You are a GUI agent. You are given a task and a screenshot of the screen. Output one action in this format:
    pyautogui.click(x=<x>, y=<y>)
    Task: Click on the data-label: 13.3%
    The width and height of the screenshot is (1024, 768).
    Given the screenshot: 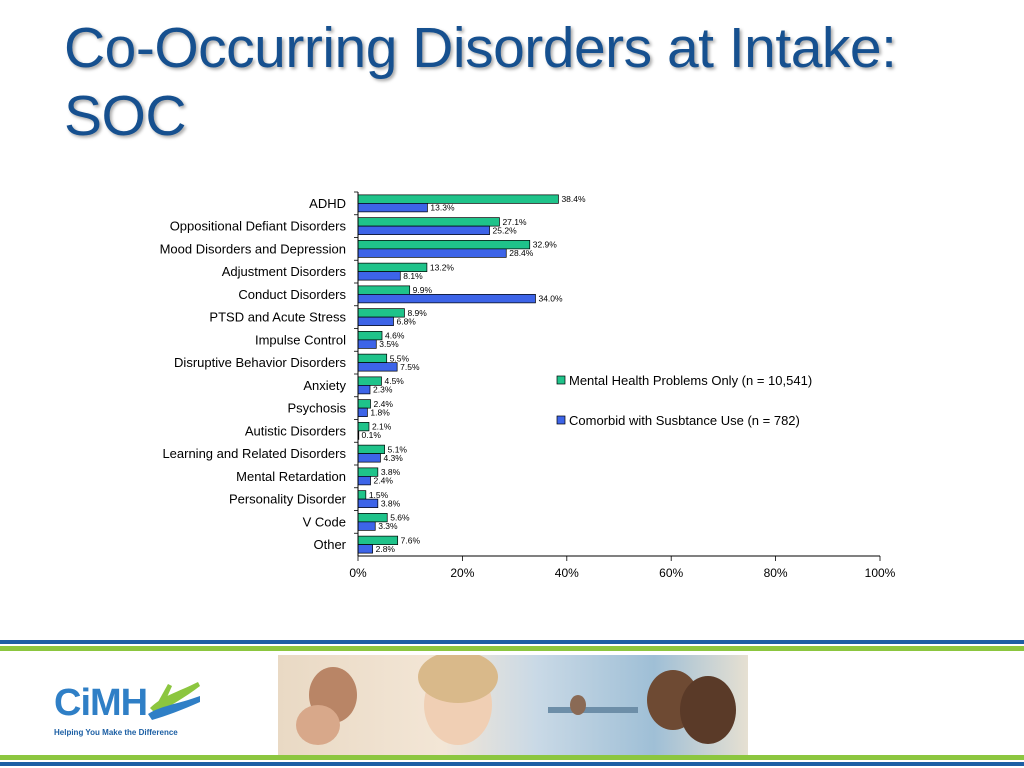 What is the action you would take?
    pyautogui.click(x=442, y=208)
    